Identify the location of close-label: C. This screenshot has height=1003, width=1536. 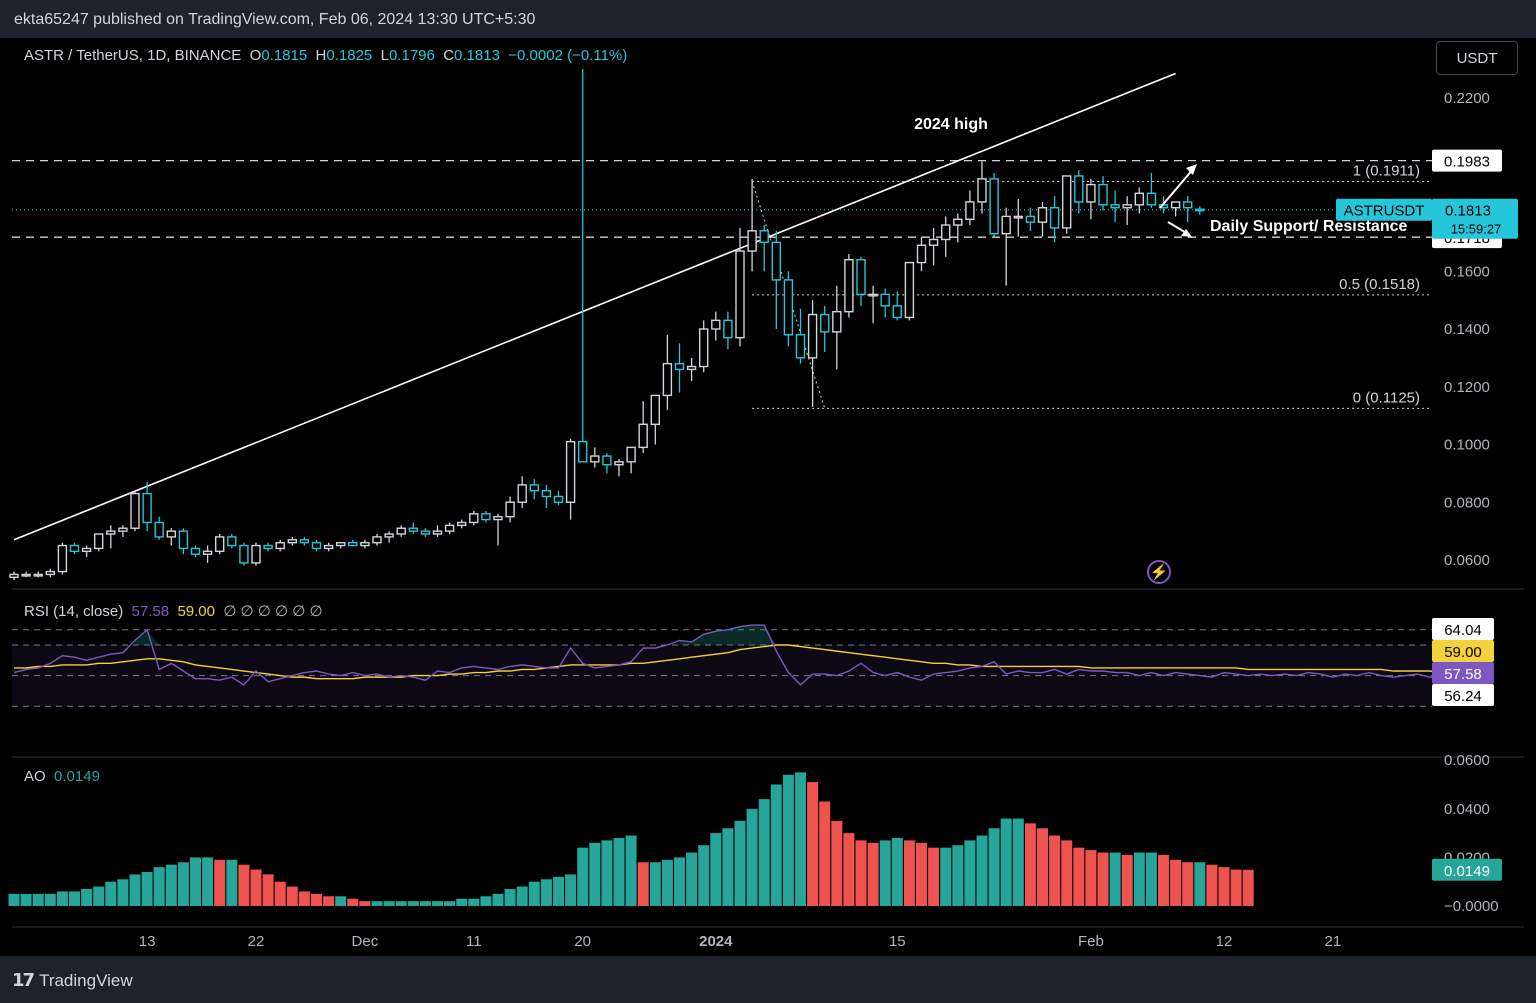
(449, 55).